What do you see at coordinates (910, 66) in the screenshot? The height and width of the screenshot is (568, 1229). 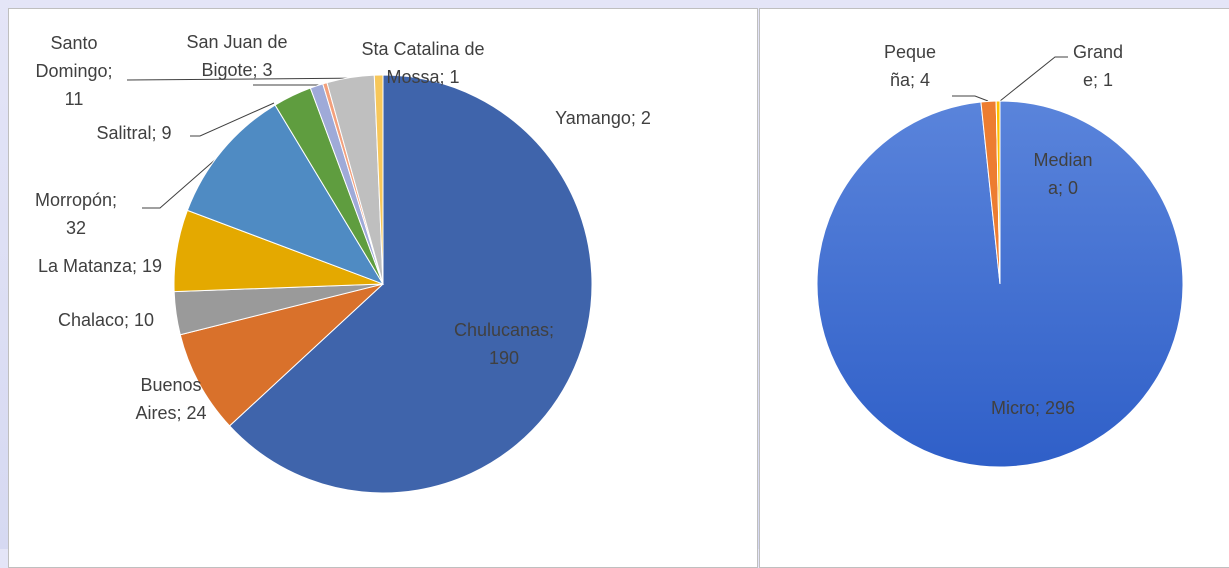 I see `data-label: Pequeña; 4` at bounding box center [910, 66].